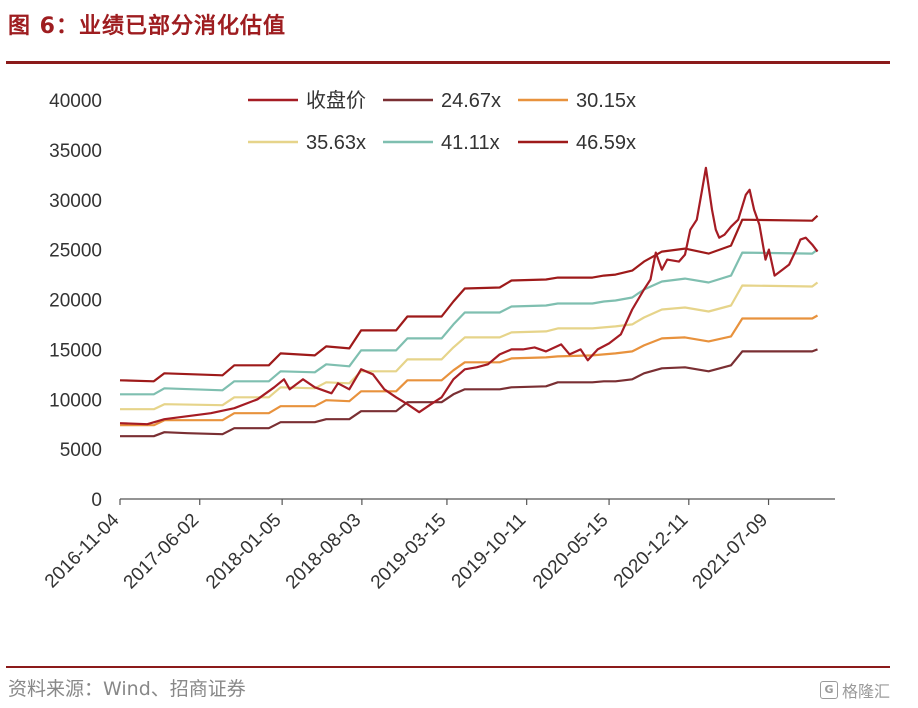 The image size is (918, 708). I want to click on legend-label: 收盘价, so click(336, 100).